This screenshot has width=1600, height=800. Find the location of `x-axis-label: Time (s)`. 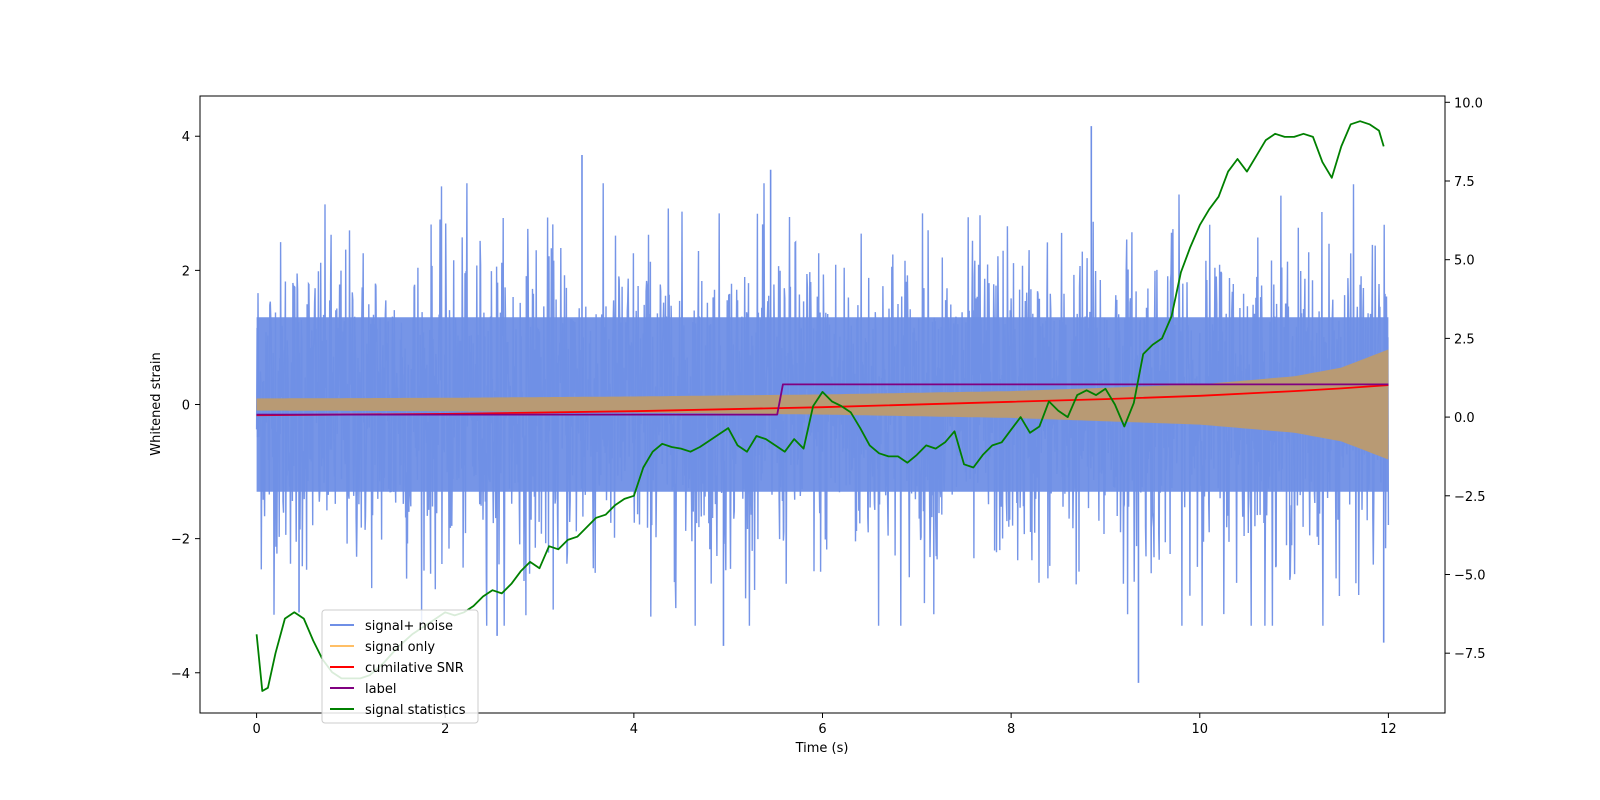

x-axis-label: Time (s) is located at coordinates (822, 748).